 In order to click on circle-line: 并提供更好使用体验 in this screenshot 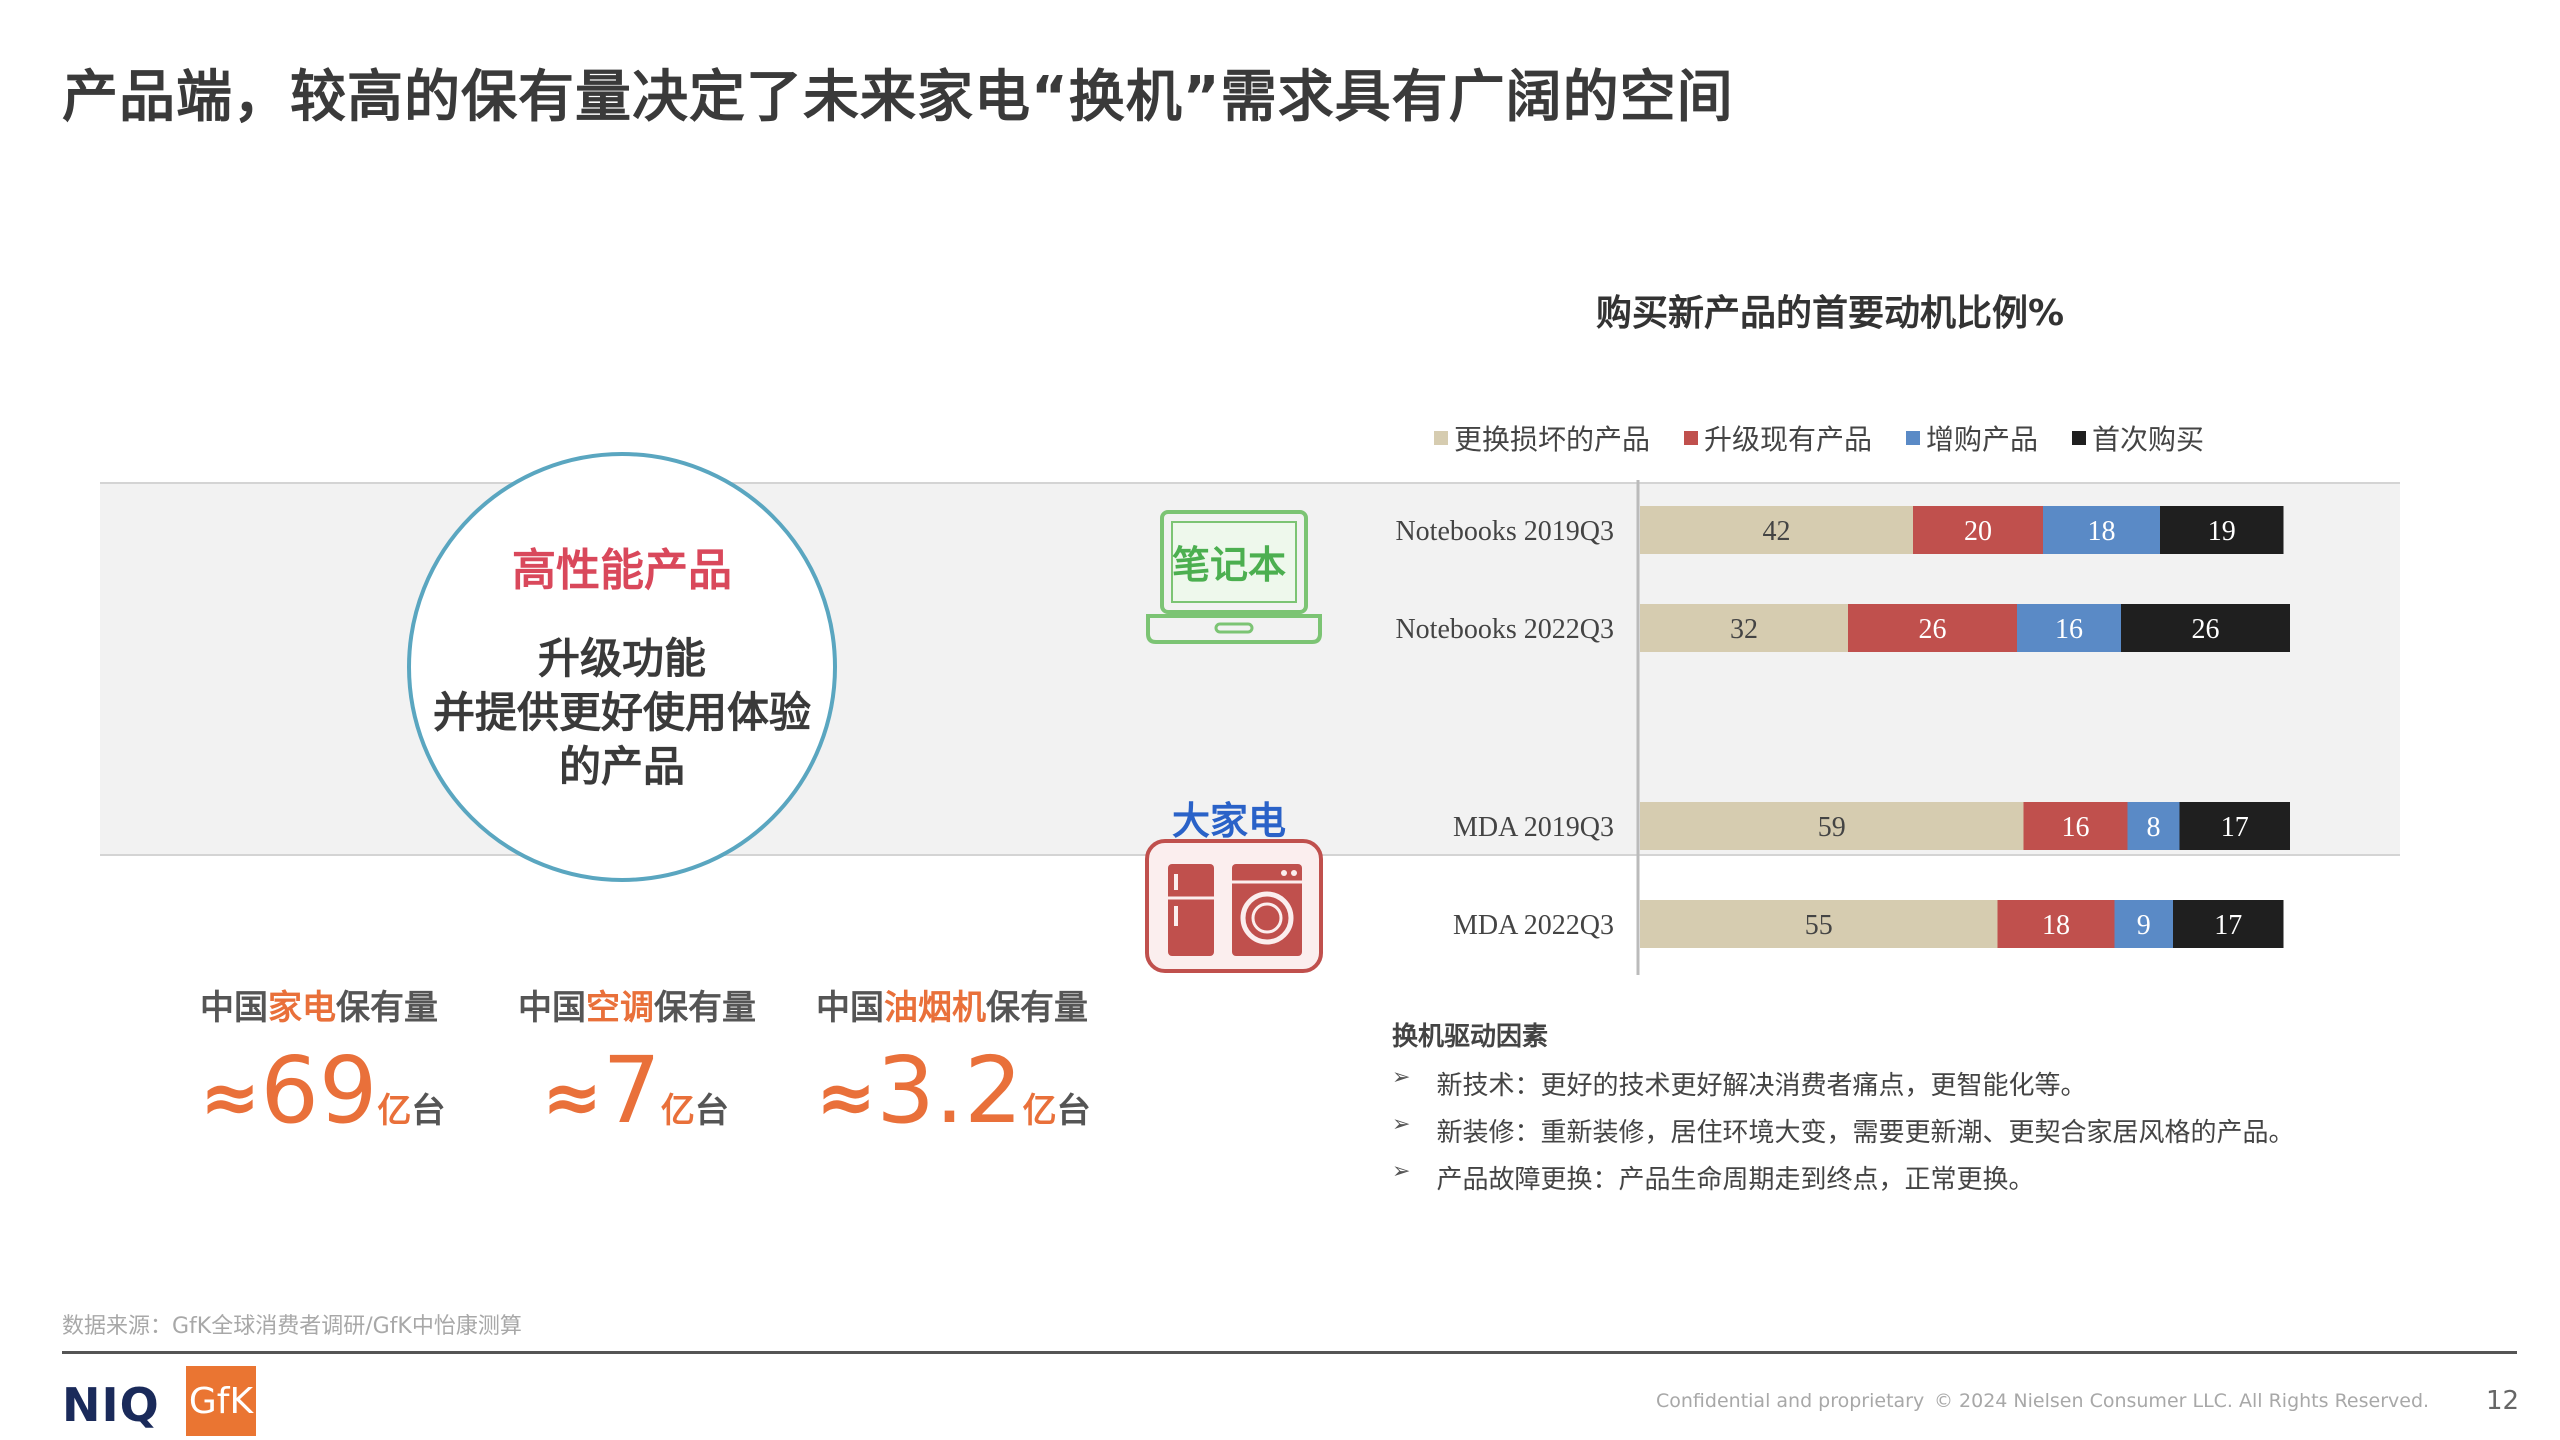, I will do `click(621, 712)`.